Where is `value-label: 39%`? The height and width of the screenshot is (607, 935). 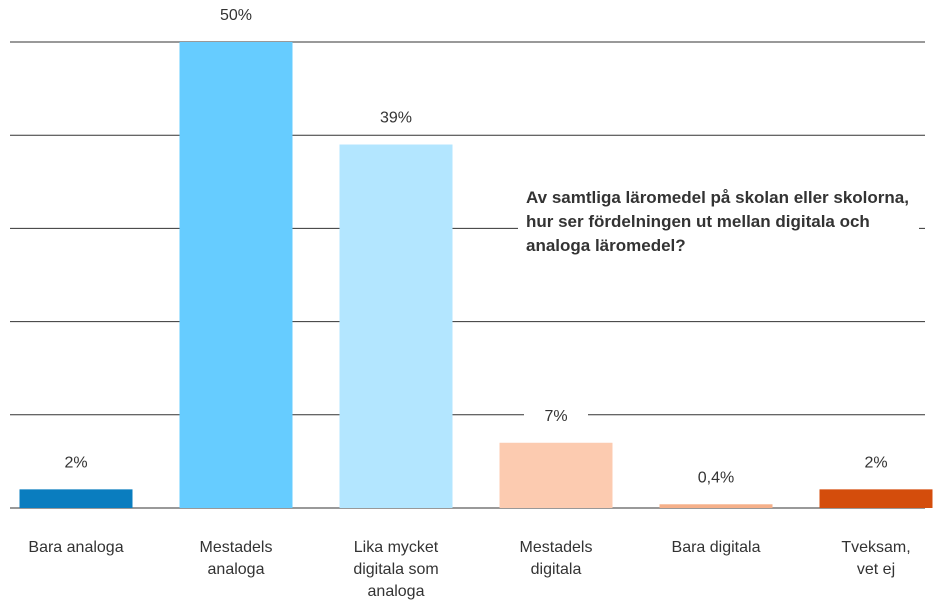
value-label: 39% is located at coordinates (396, 118).